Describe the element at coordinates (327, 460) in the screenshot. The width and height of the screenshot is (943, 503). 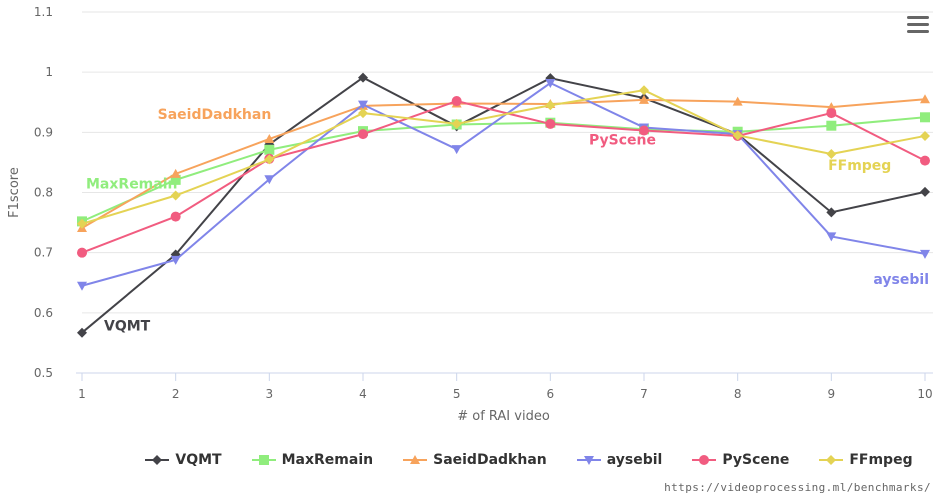
I see `legend-label: MaxRemain` at that location.